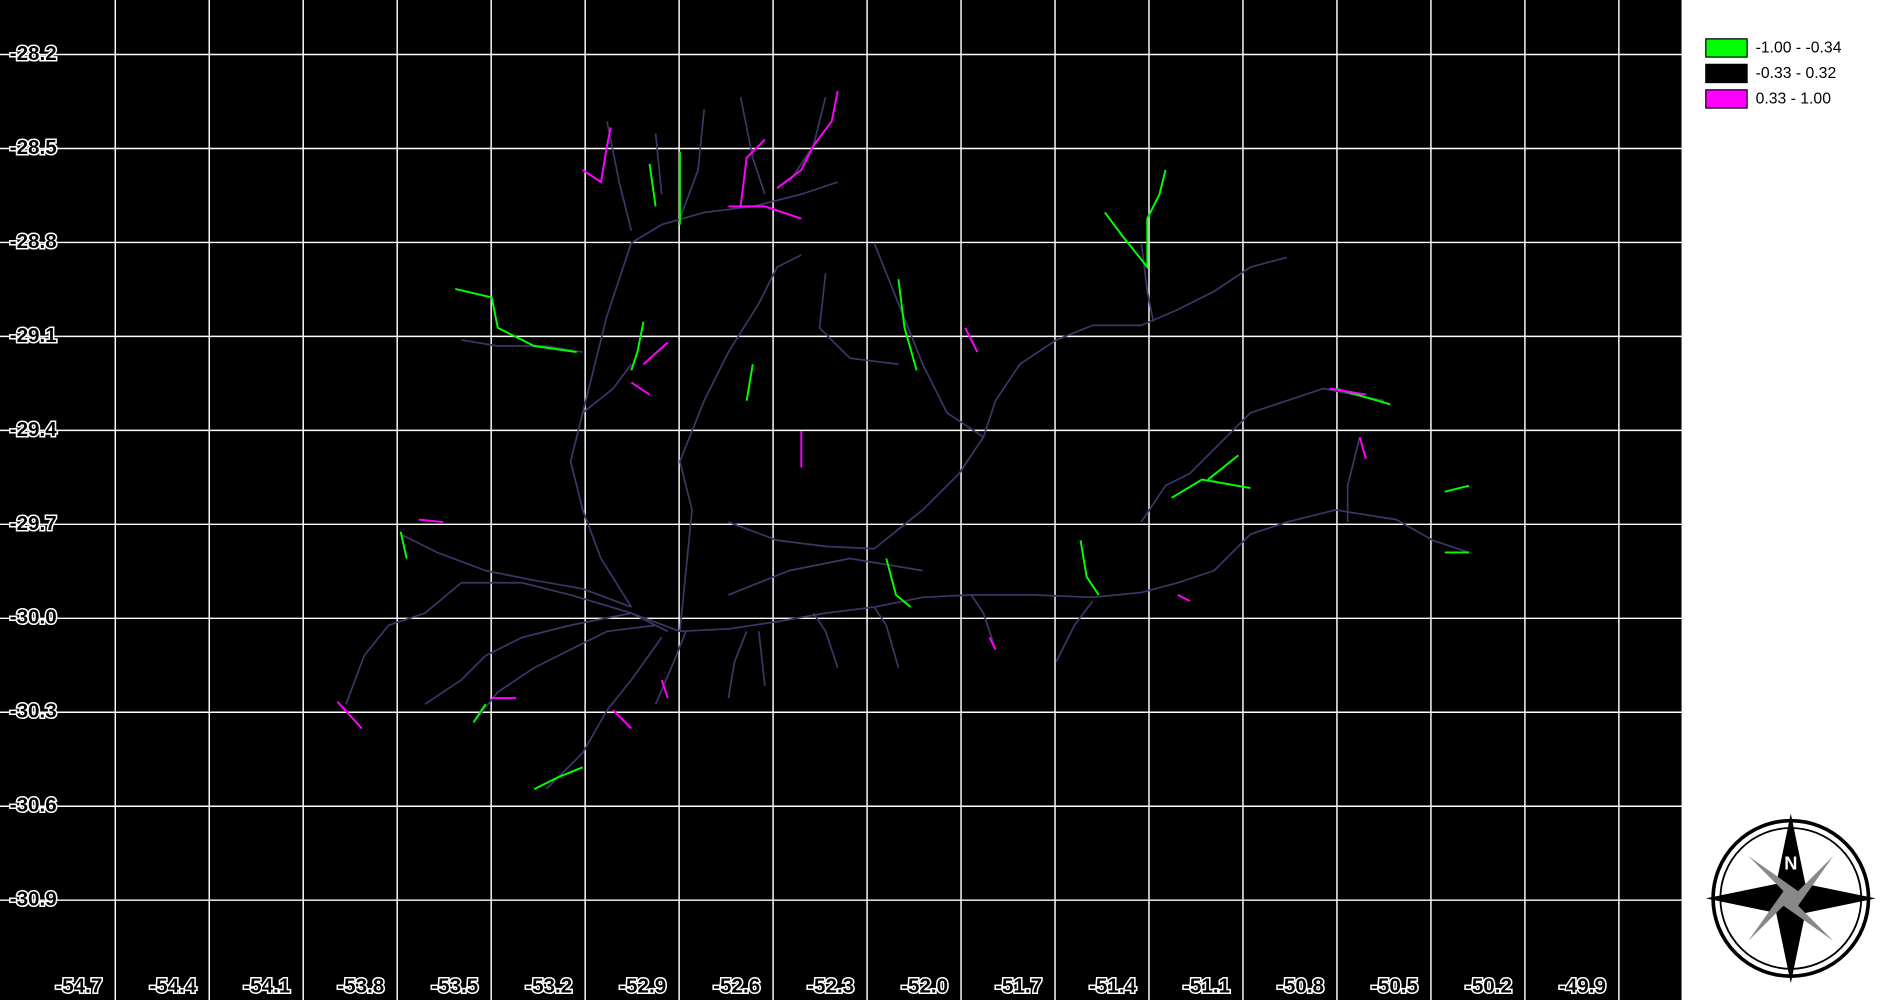  I want to click on compass-star, so click(1791, 898).